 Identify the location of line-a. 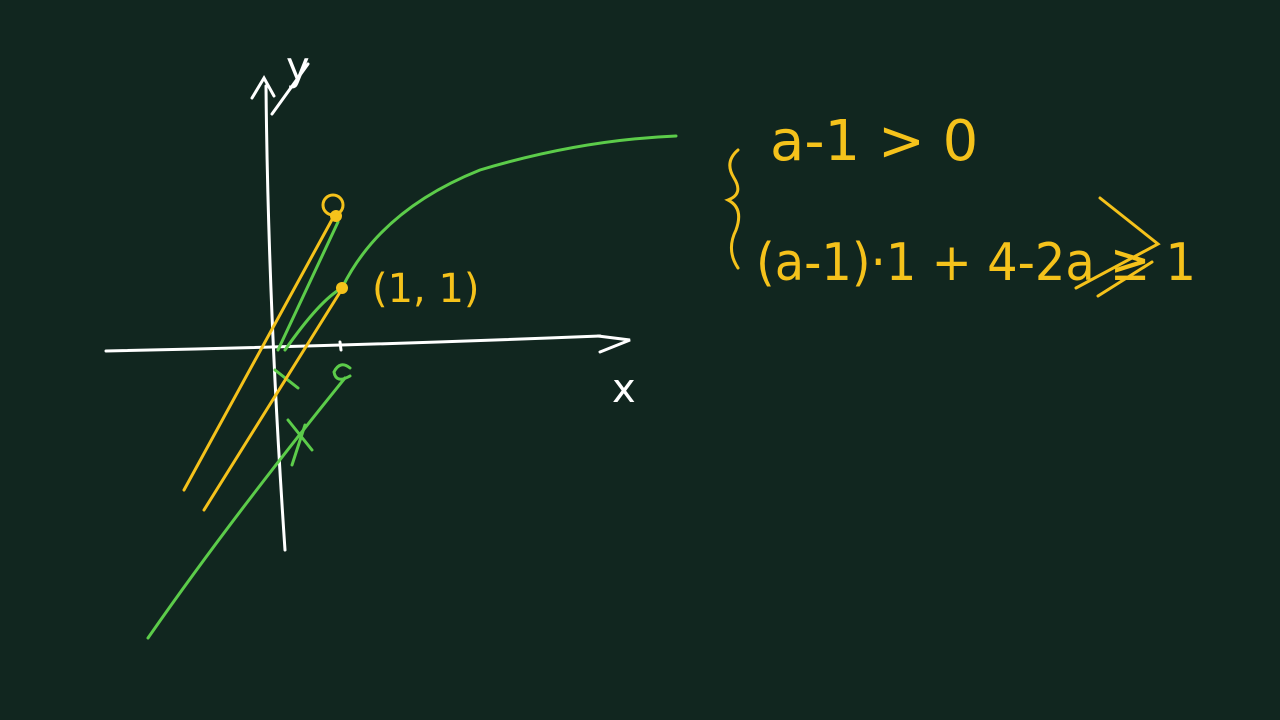
(259, 353).